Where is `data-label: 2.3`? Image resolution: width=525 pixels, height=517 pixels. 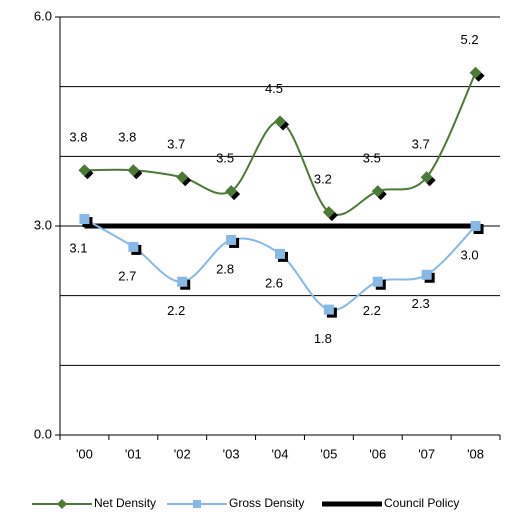 data-label: 2.3 is located at coordinates (421, 303).